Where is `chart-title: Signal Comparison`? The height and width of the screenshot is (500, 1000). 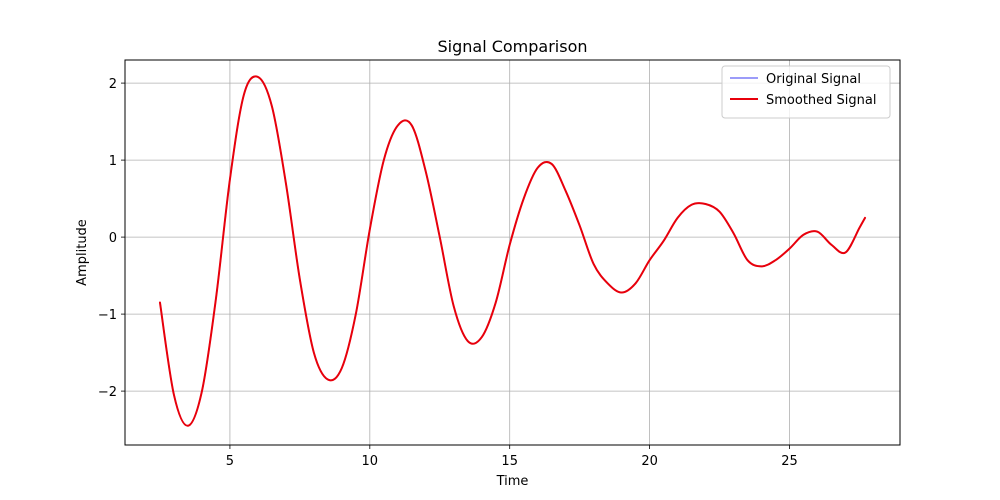
chart-title: Signal Comparison is located at coordinates (512, 46).